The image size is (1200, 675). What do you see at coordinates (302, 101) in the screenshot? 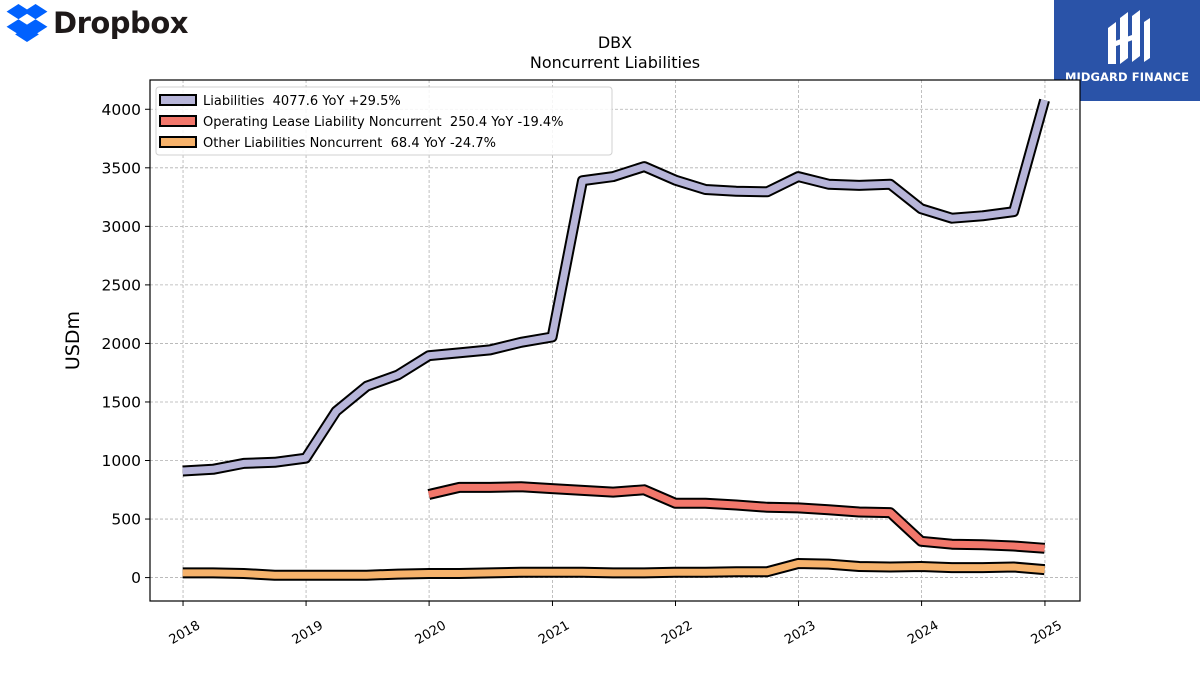
I see `legend-label: Liabilities 4077.6 YoY +29.5%` at bounding box center [302, 101].